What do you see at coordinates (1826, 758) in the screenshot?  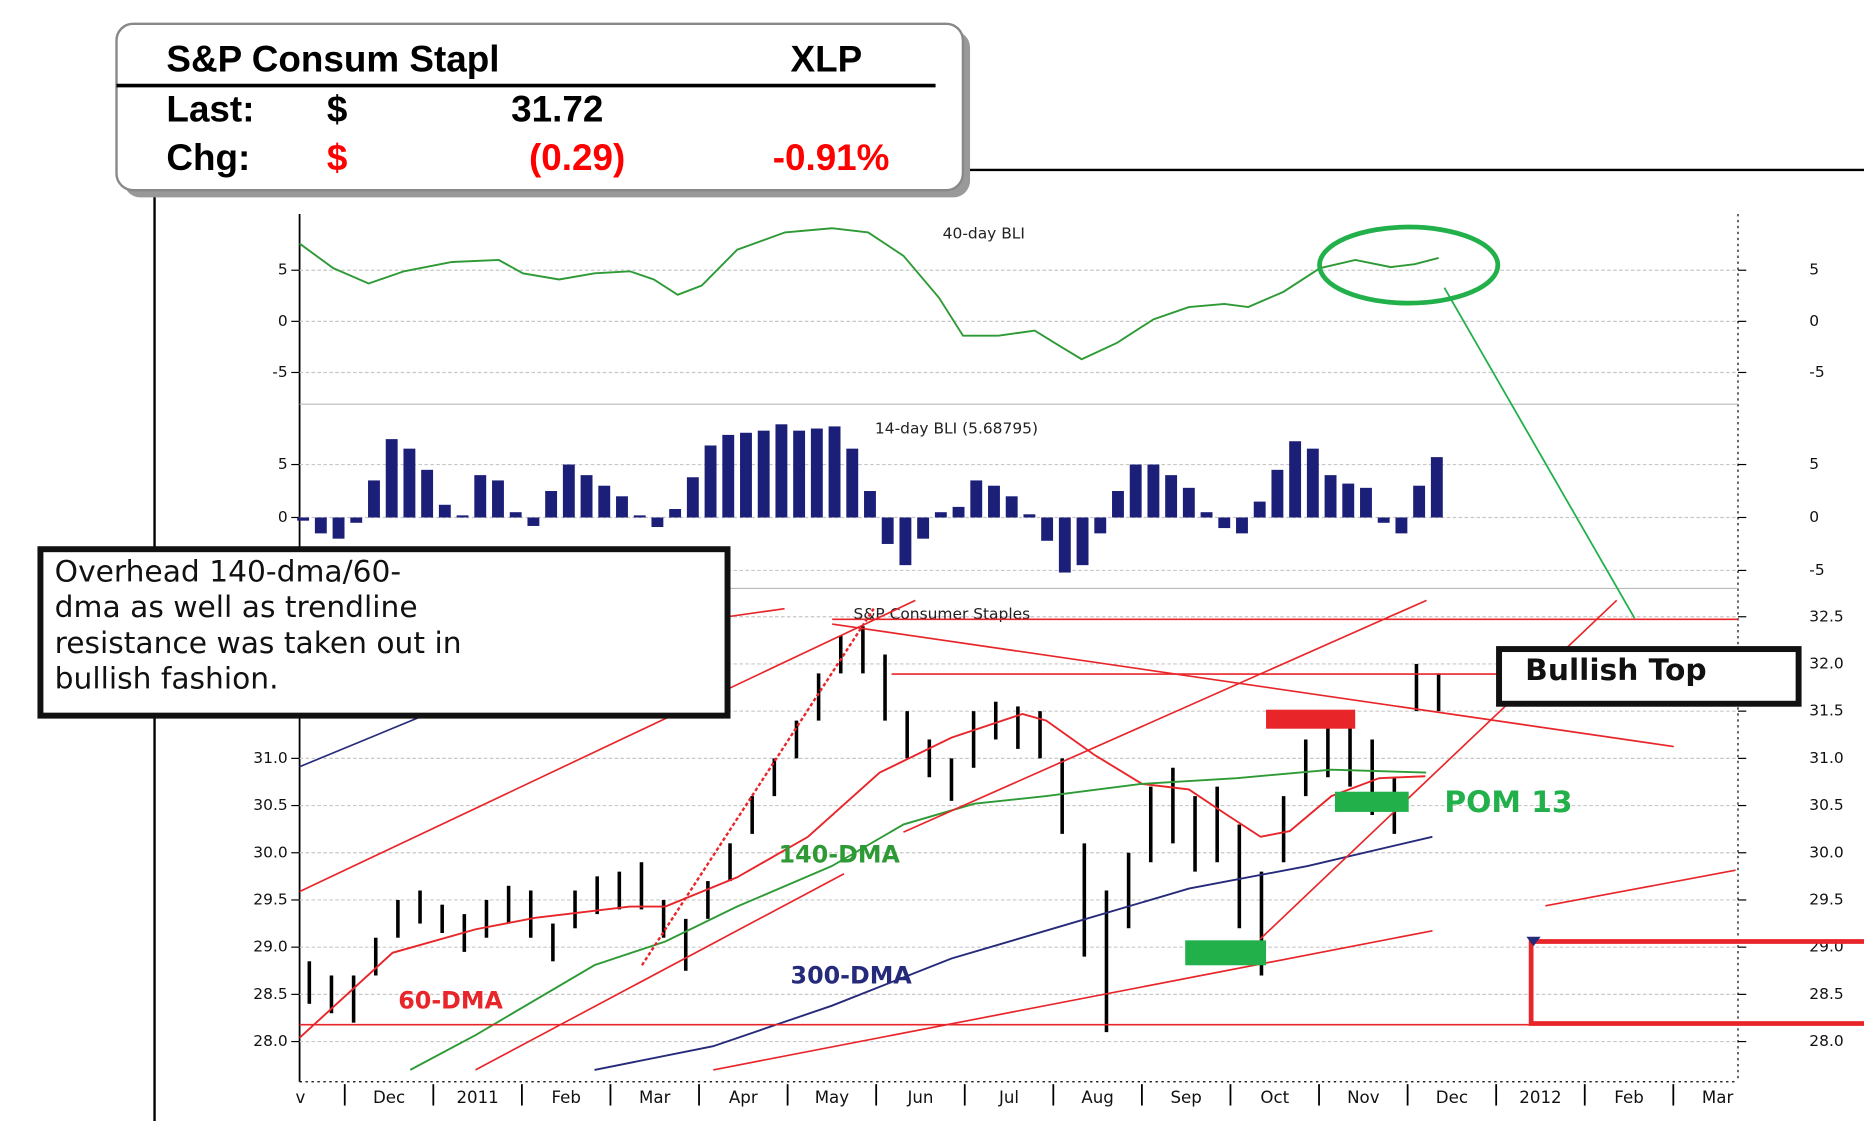 I see `y-tick-label-right: 31.0` at bounding box center [1826, 758].